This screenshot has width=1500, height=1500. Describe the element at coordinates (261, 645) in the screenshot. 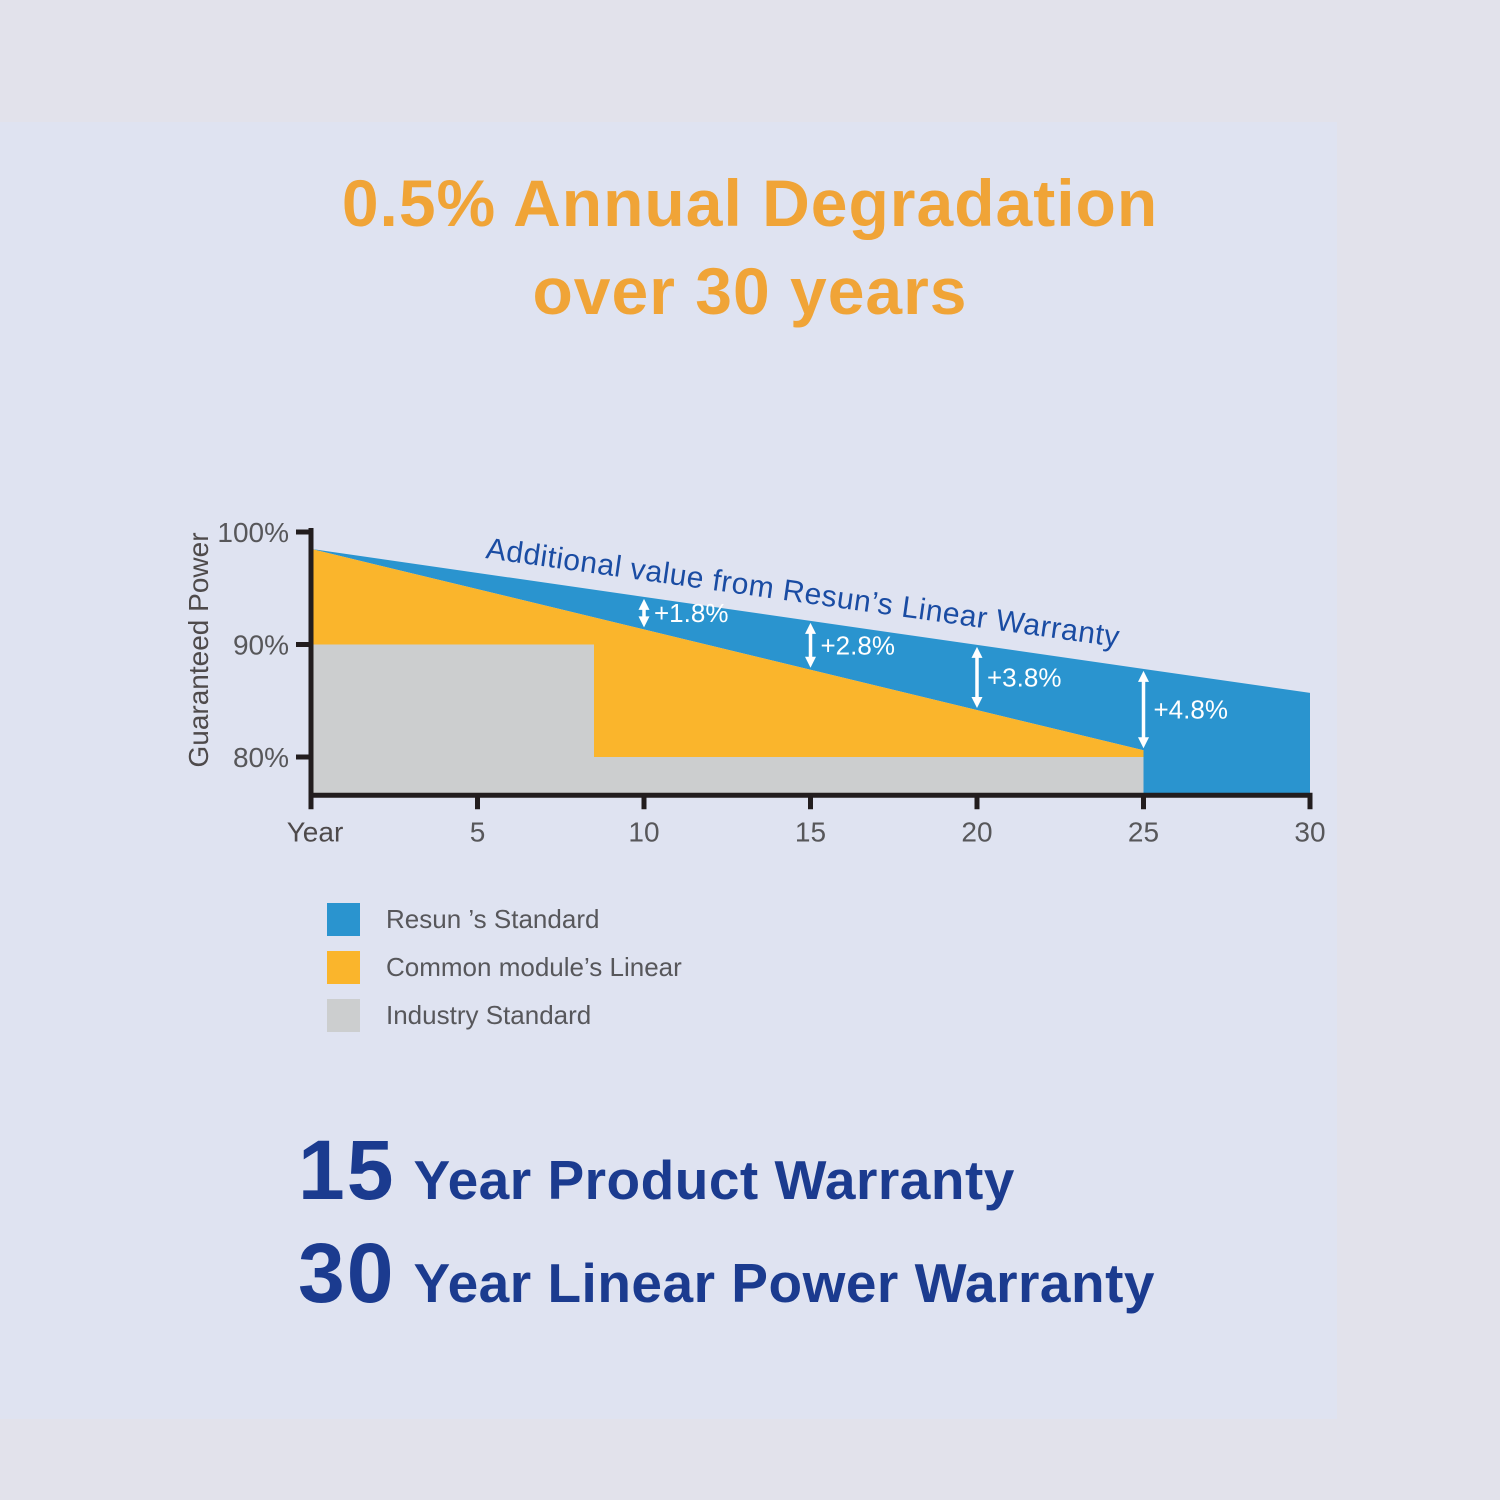

I see `y-tick-label: 90%` at that location.